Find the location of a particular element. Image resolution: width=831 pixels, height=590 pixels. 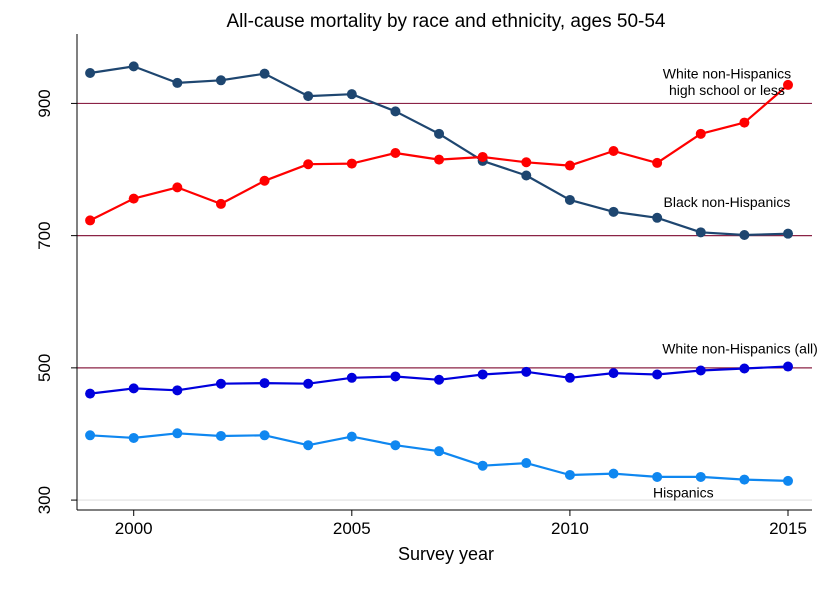

annotation-a_black: Black non-Hispanics is located at coordinates (727, 202).